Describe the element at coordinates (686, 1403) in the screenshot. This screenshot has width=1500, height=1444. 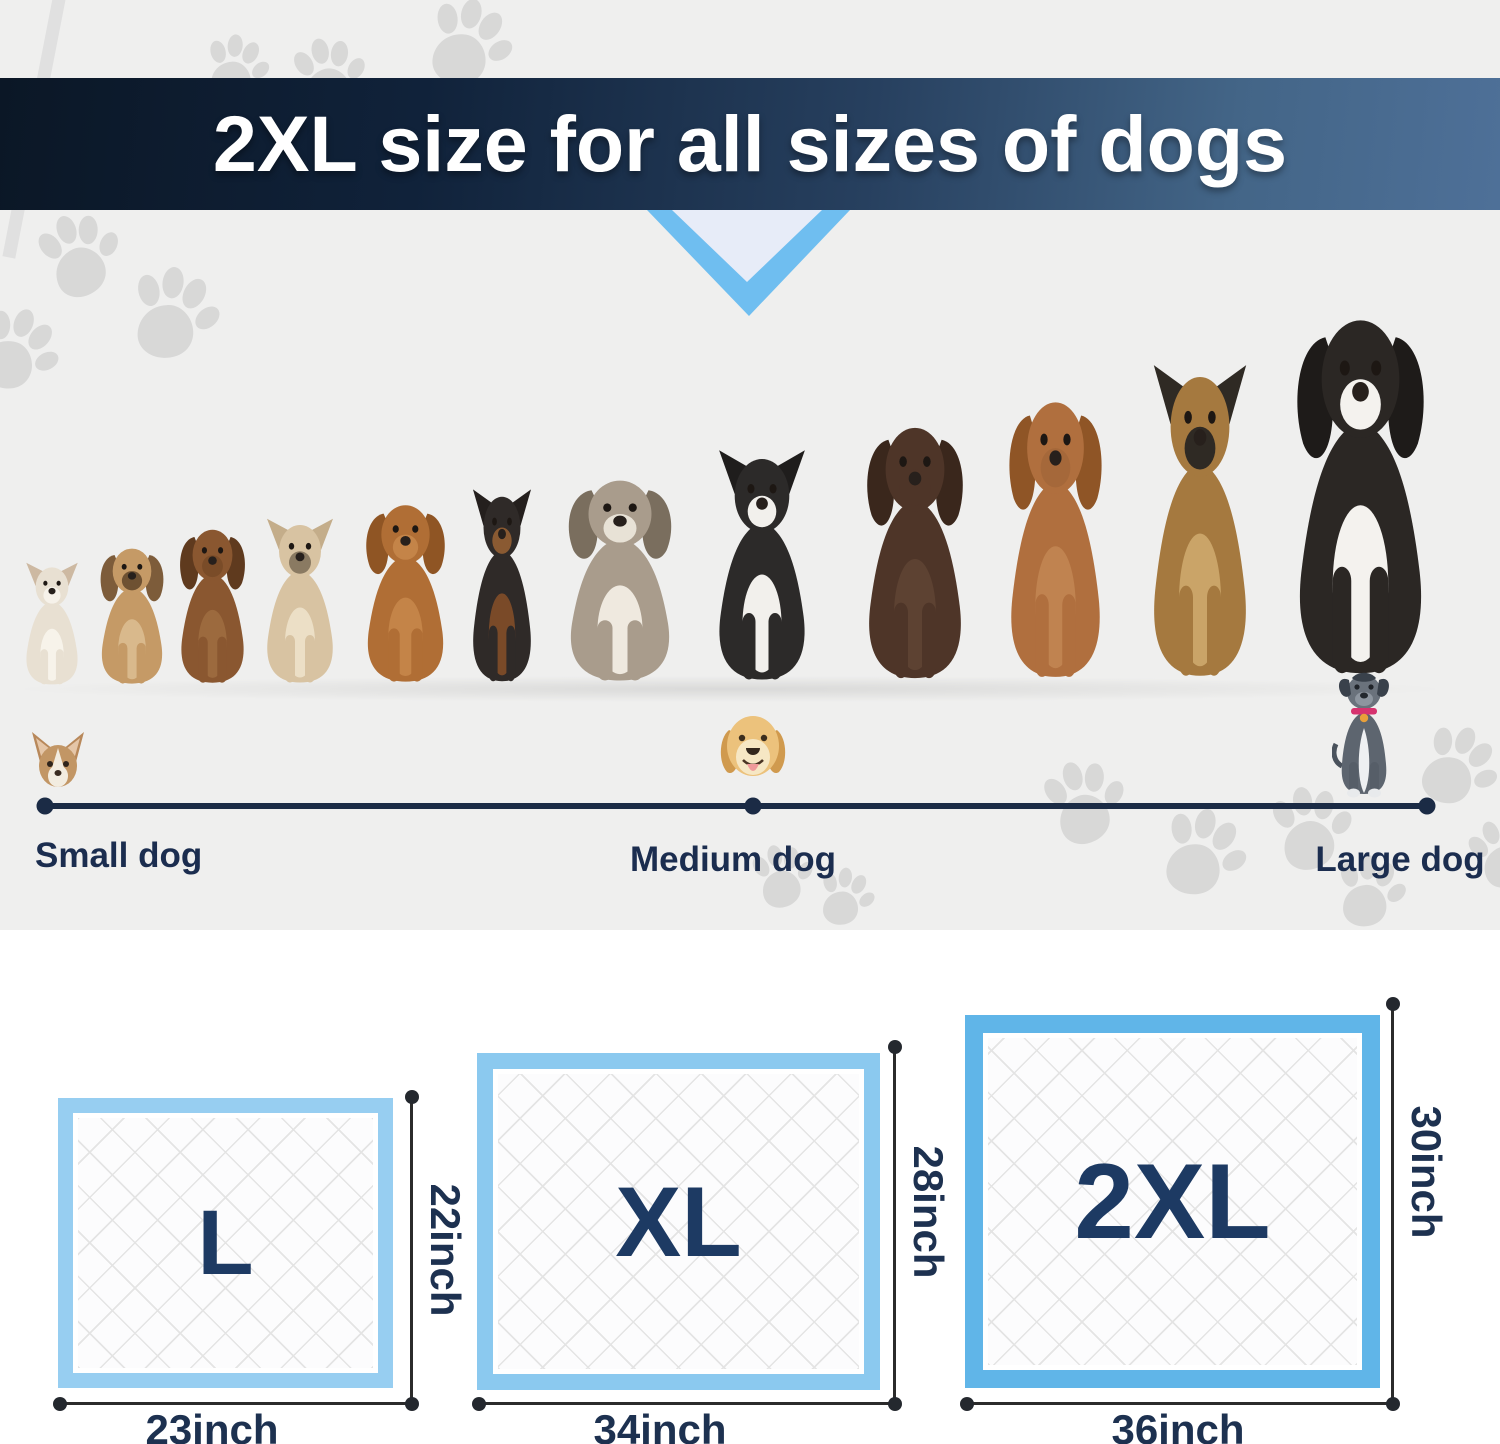
I see `pad-xl-width-dim-line` at that location.